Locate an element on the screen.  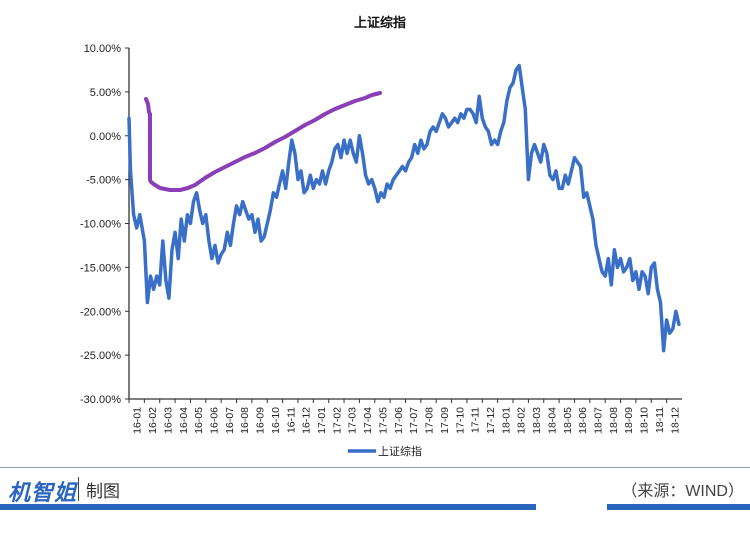
annotation-purple-line is located at coordinates (263, 141).